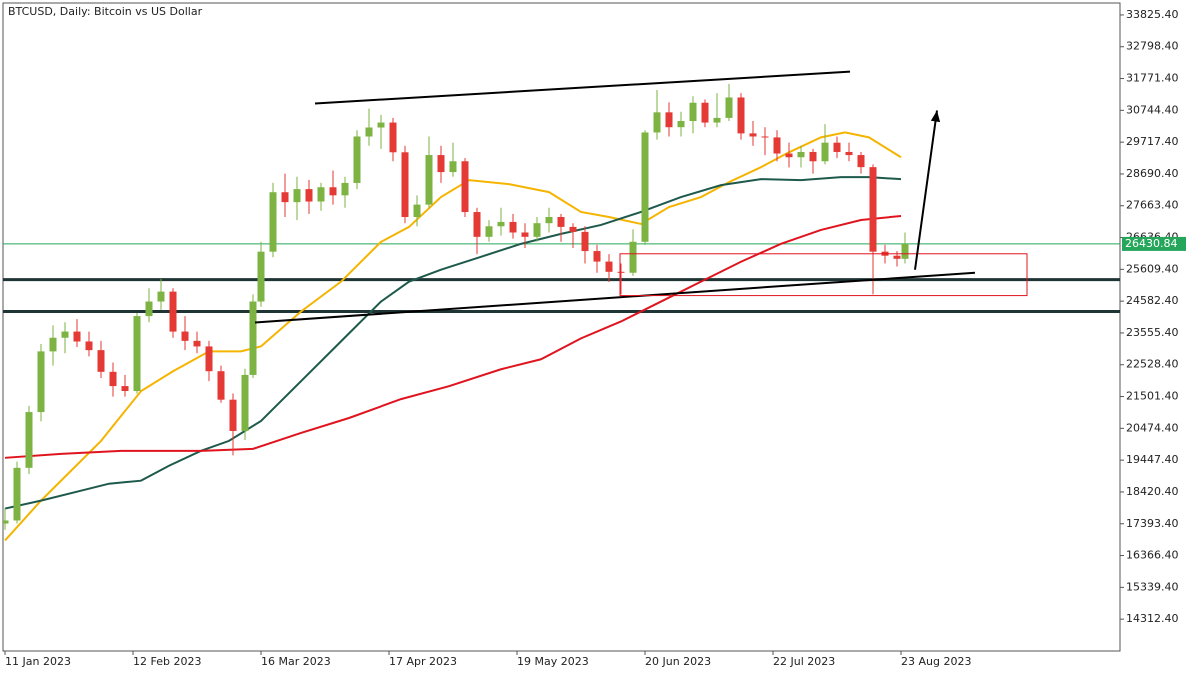 Image resolution: width=1200 pixels, height=675 pixels. Describe the element at coordinates (1152, 205) in the screenshot. I see `y-tick-label: 27663.40` at that location.